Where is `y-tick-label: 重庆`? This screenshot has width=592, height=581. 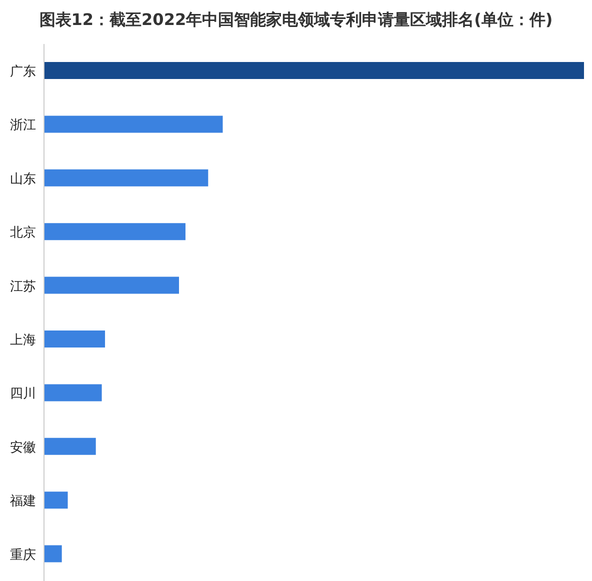 y-tick-label: 重庆 is located at coordinates (23, 555).